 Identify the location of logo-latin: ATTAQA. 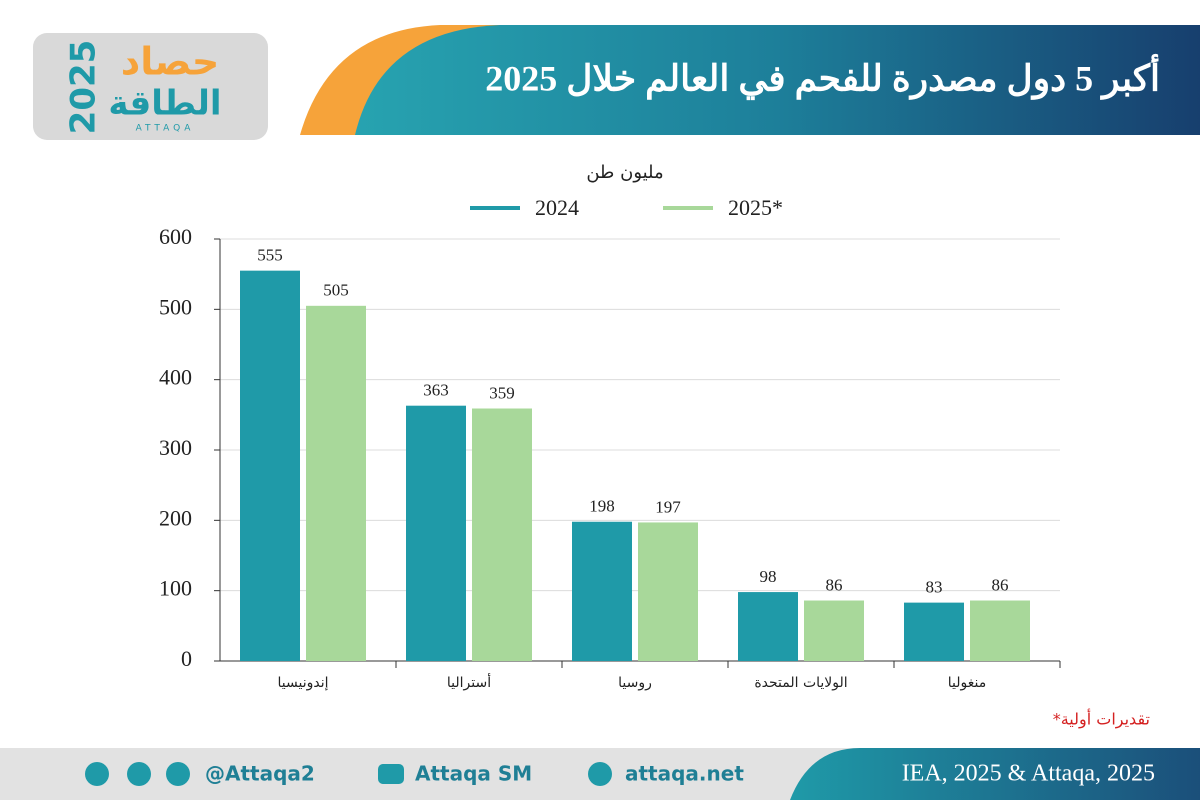
(165, 129).